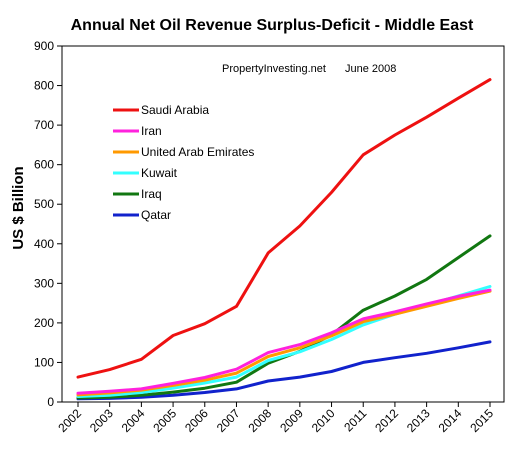 This screenshot has width=508, height=449. What do you see at coordinates (44, 125) in the screenshot?
I see `y-tick-label: 700` at bounding box center [44, 125].